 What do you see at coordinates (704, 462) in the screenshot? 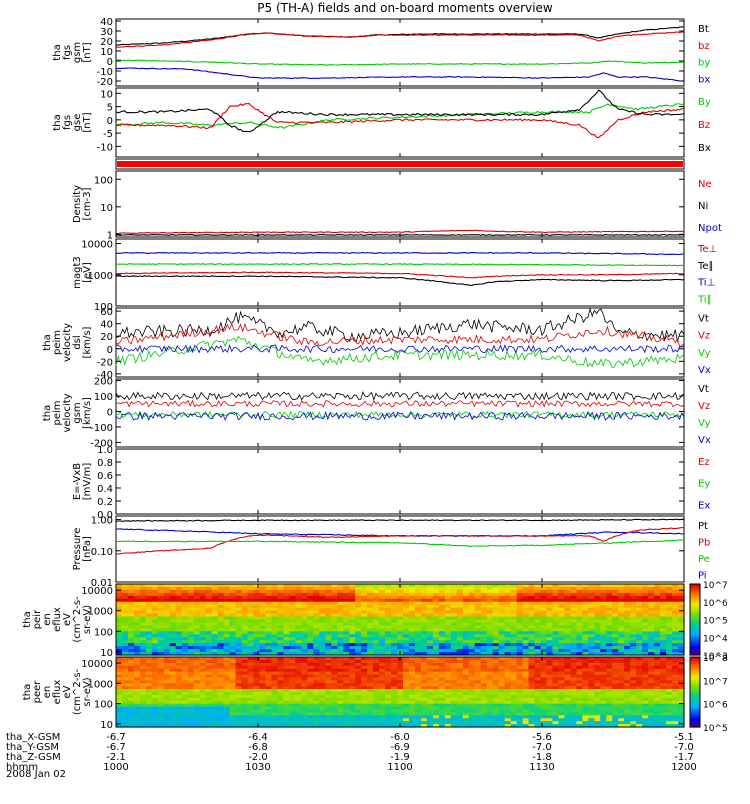
I see `legend-efield-Ez: Ez` at bounding box center [704, 462].